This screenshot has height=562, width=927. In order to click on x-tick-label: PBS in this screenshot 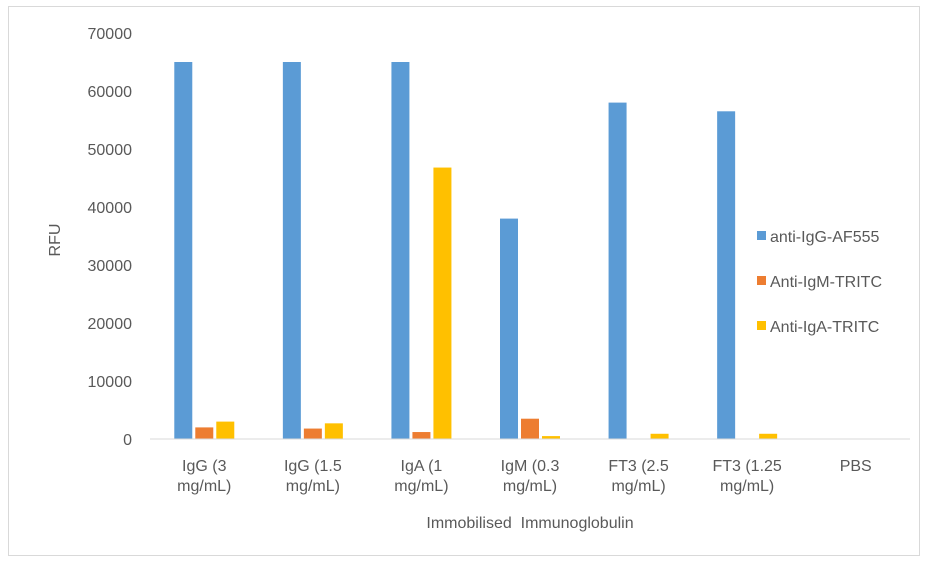, I will do `click(856, 466)`.